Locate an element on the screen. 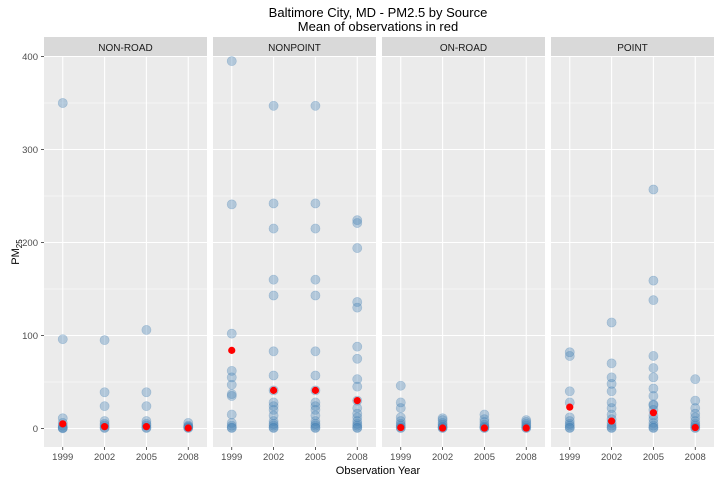 This screenshot has width=720, height=480. mean-point-nonpoint-2005 is located at coordinates (315, 390).